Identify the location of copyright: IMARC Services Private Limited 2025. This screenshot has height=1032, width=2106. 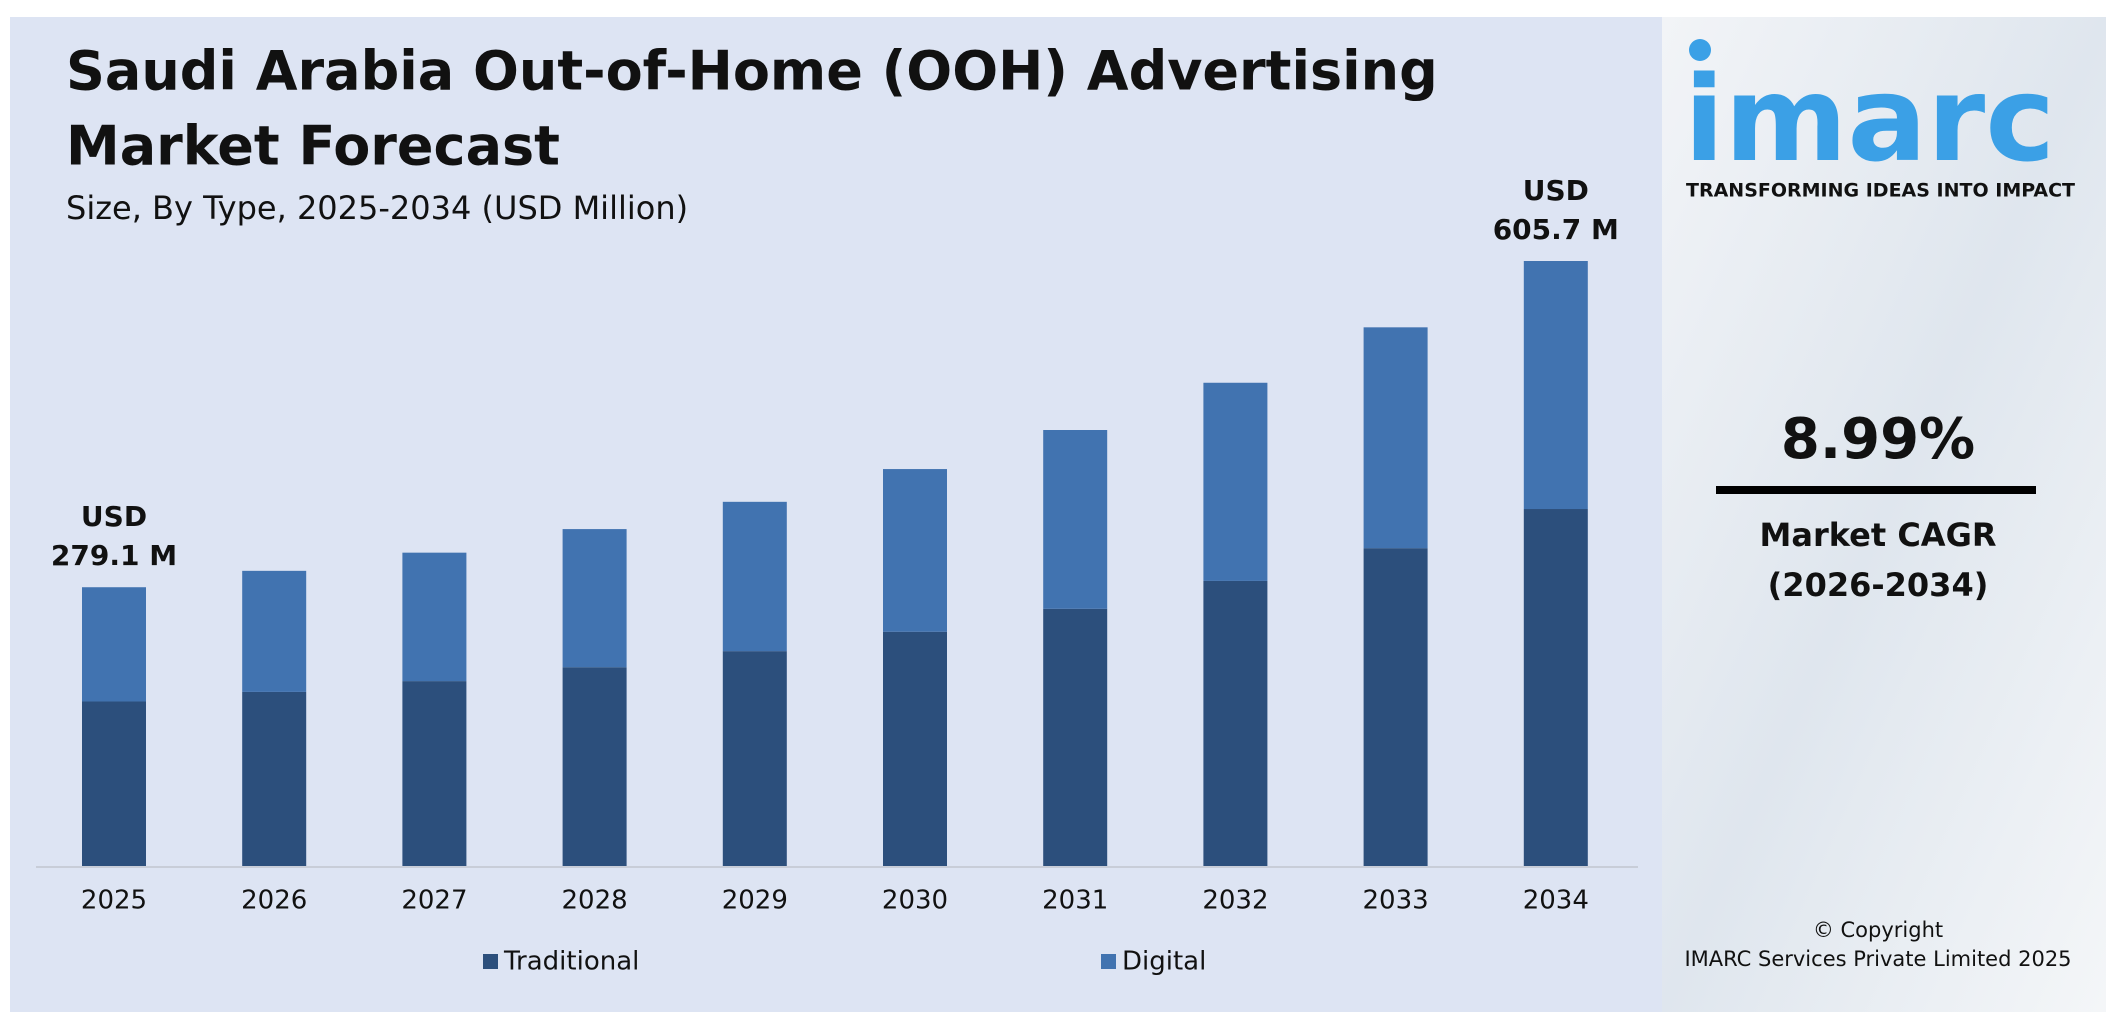
(1877, 959).